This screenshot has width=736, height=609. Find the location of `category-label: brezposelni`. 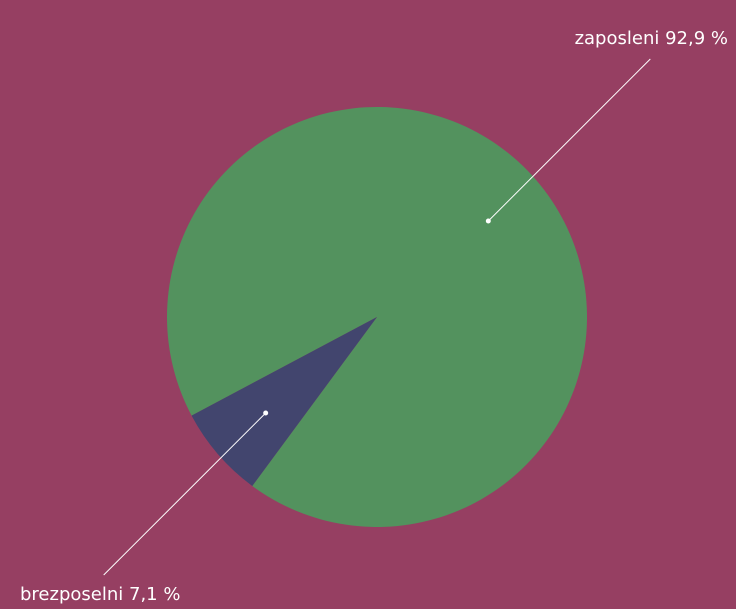

category-label: brezposelni is located at coordinates (71, 594).